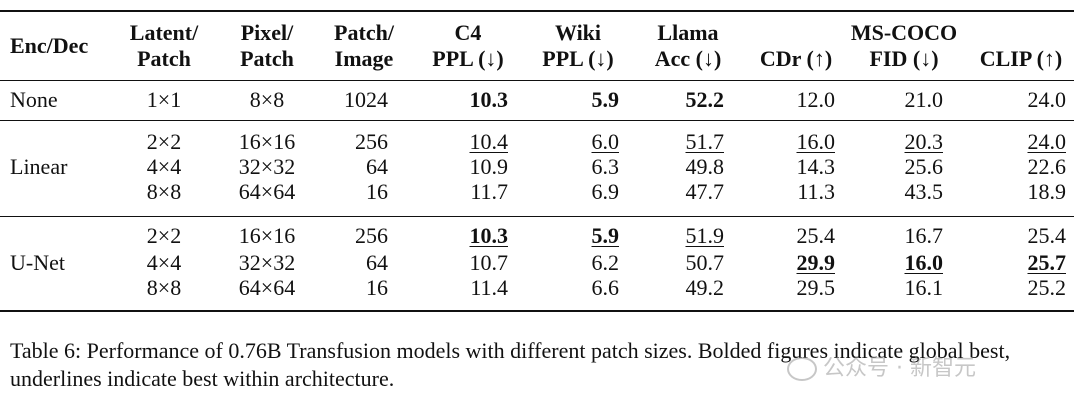  What do you see at coordinates (816, 262) in the screenshot?
I see `table-cell: 29.9` at bounding box center [816, 262].